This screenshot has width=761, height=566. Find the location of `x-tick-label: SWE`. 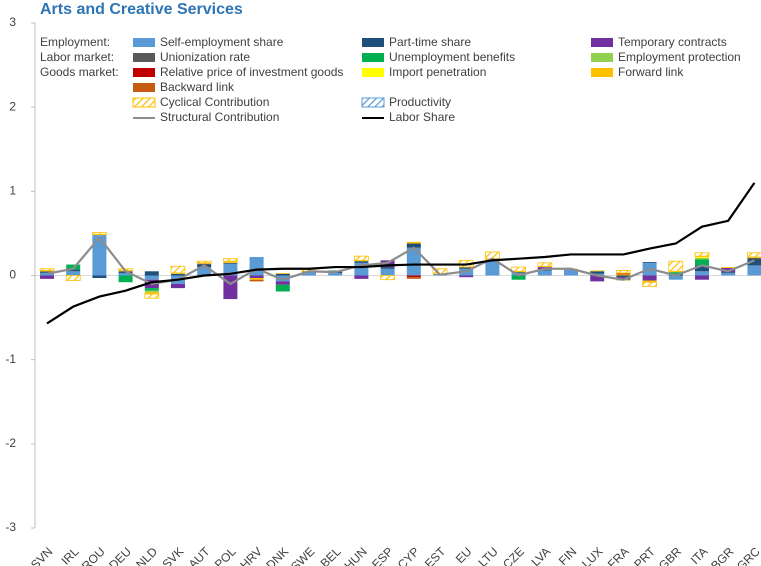

x-tick-label: SWE is located at coordinates (302, 555).